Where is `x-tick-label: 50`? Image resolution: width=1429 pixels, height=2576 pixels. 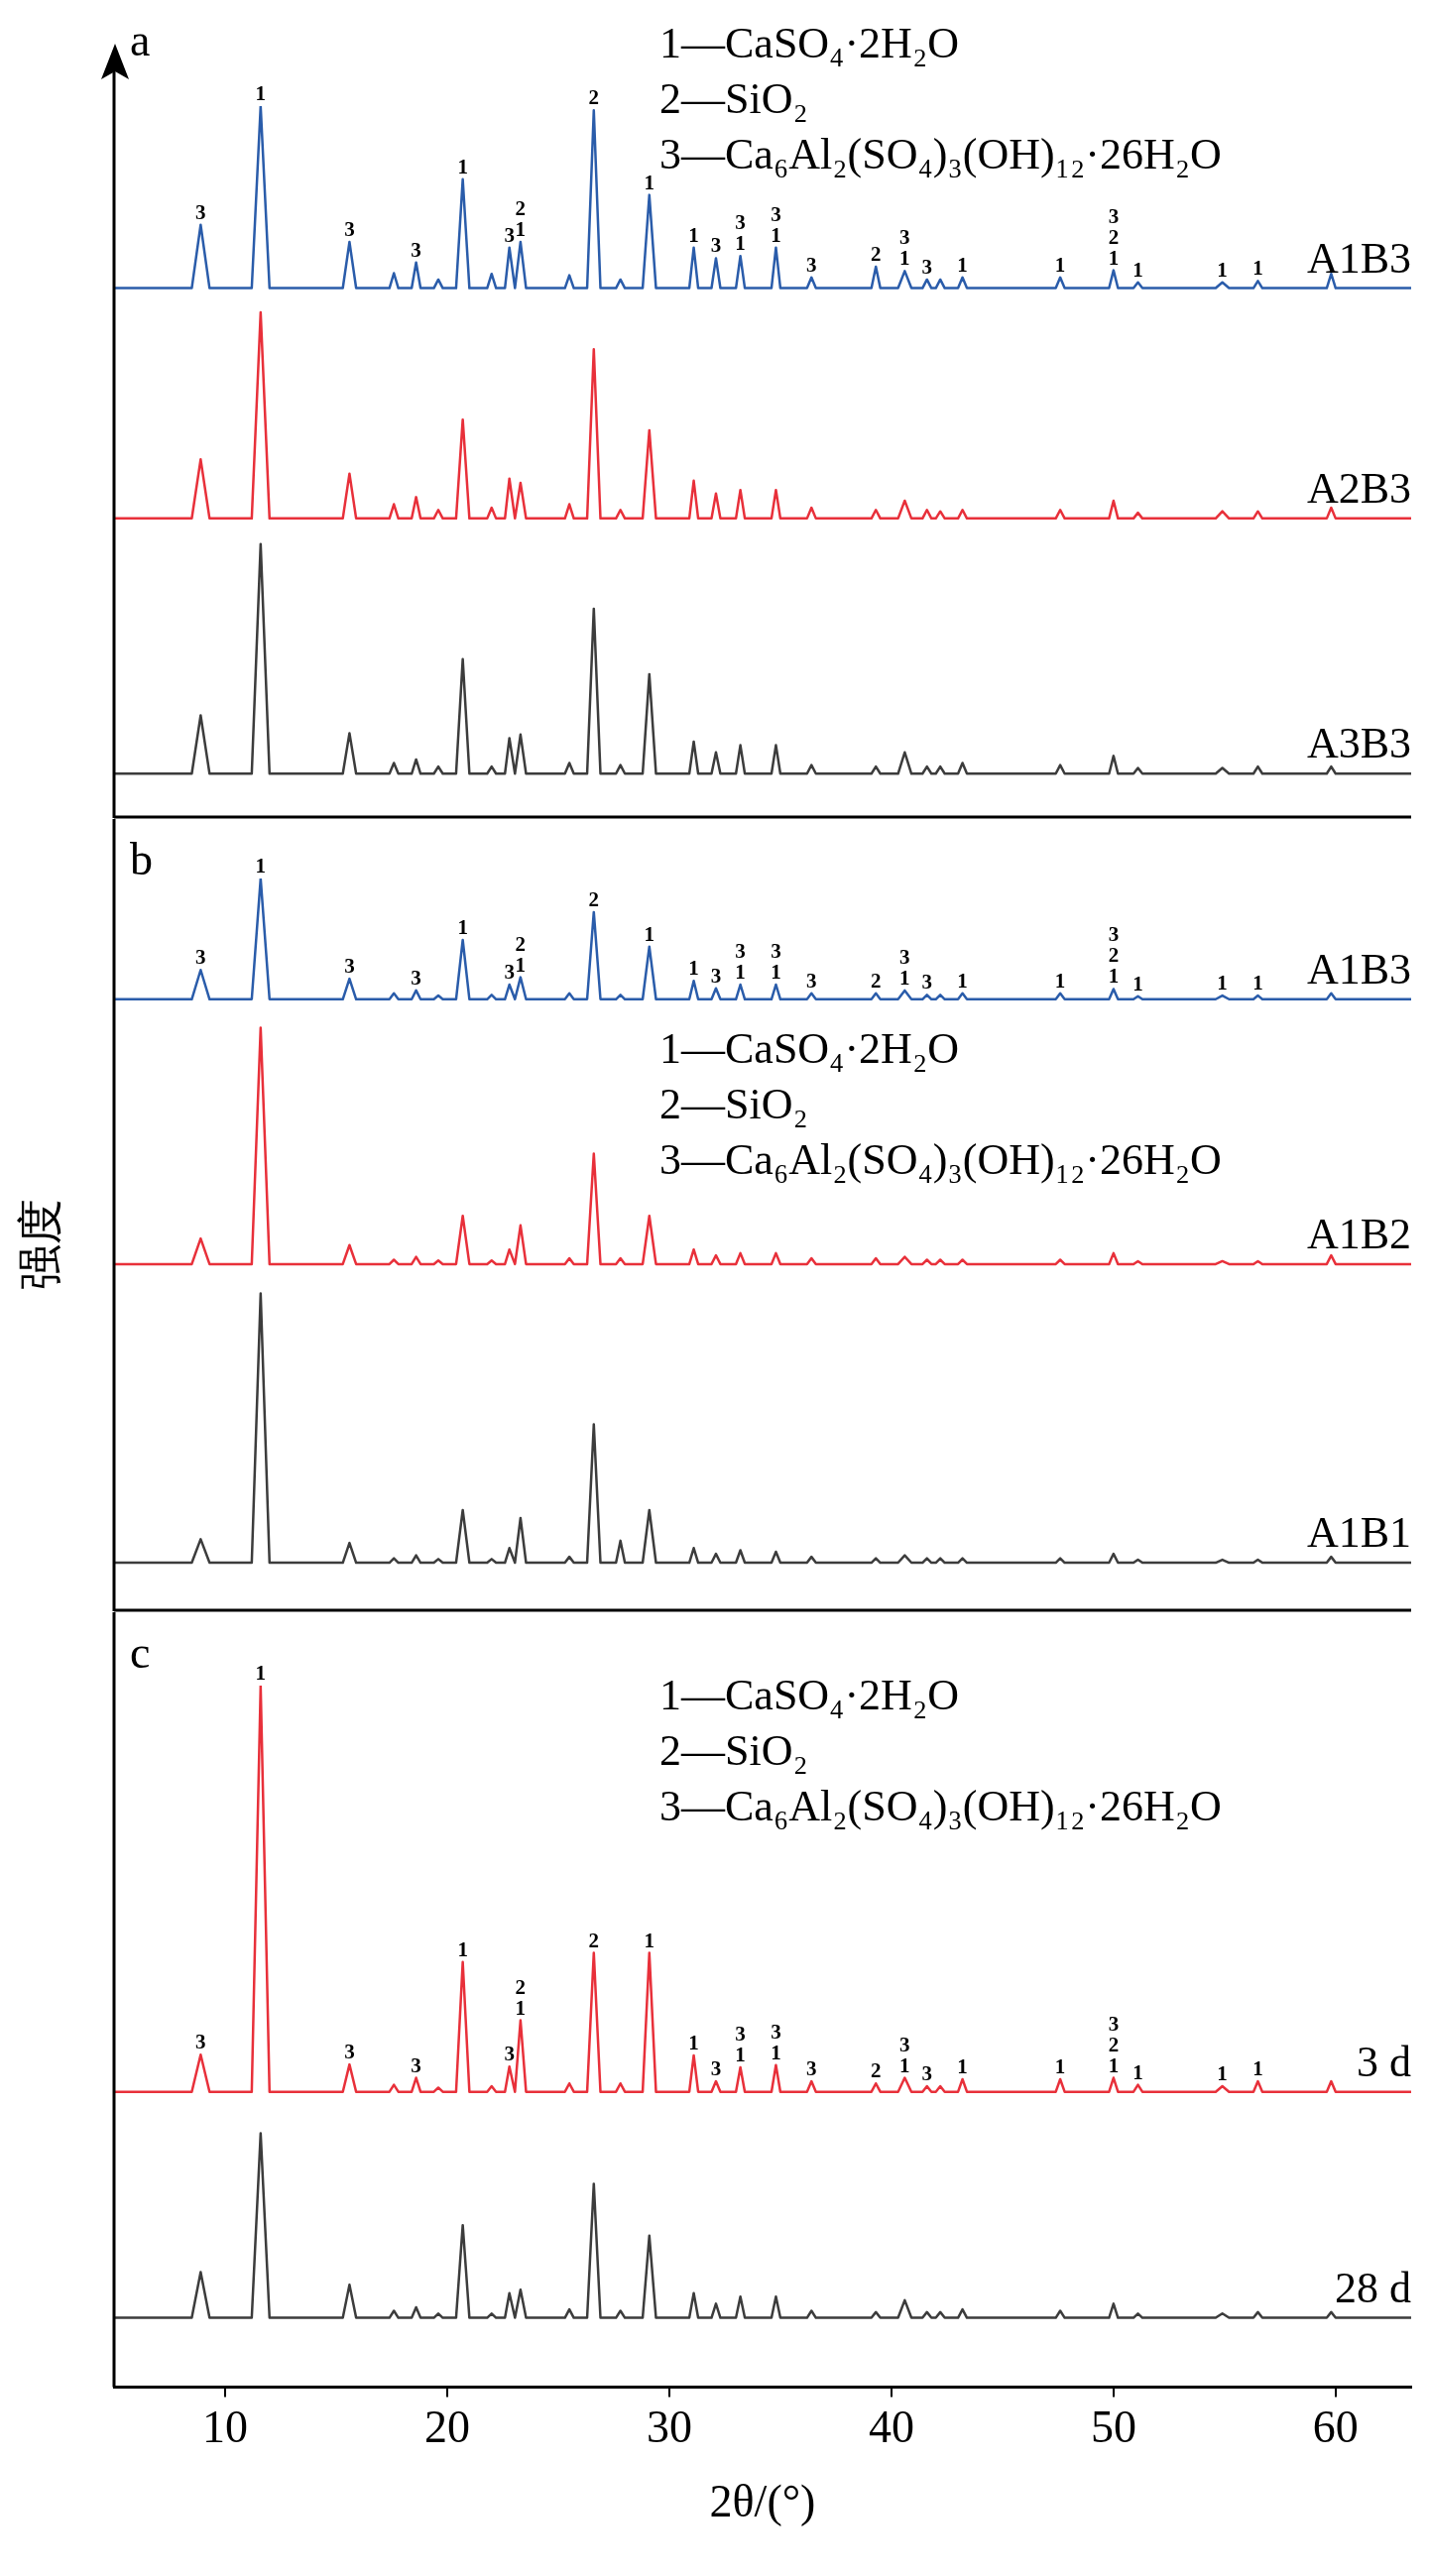
x-tick-label: 50 is located at coordinates (1113, 2427).